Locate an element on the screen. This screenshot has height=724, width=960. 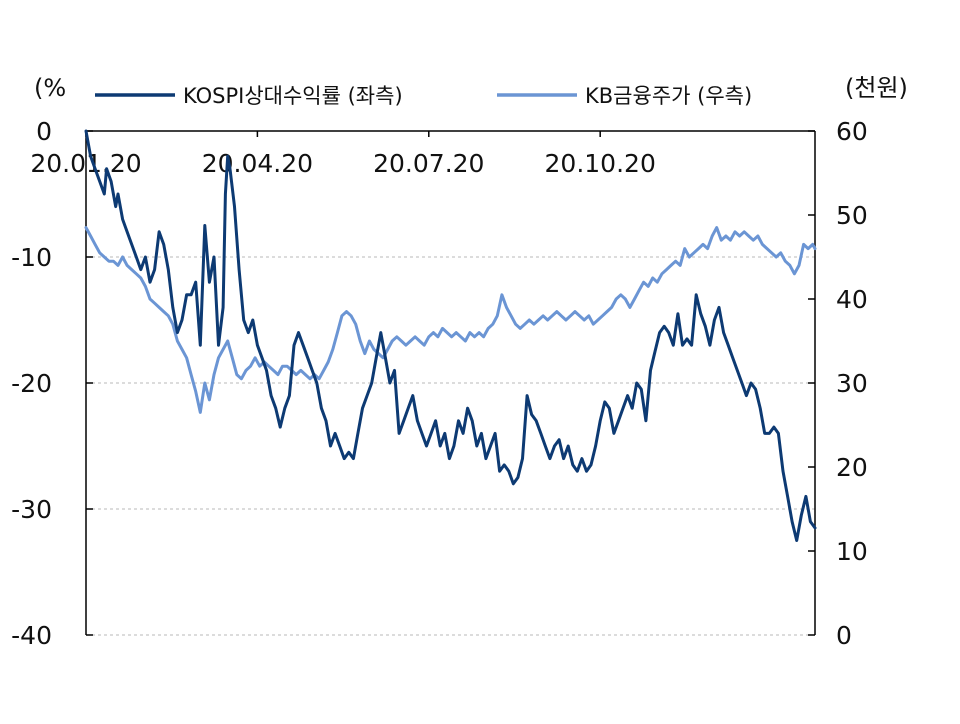
right-tick-label: 30 is located at coordinates (852, 383).